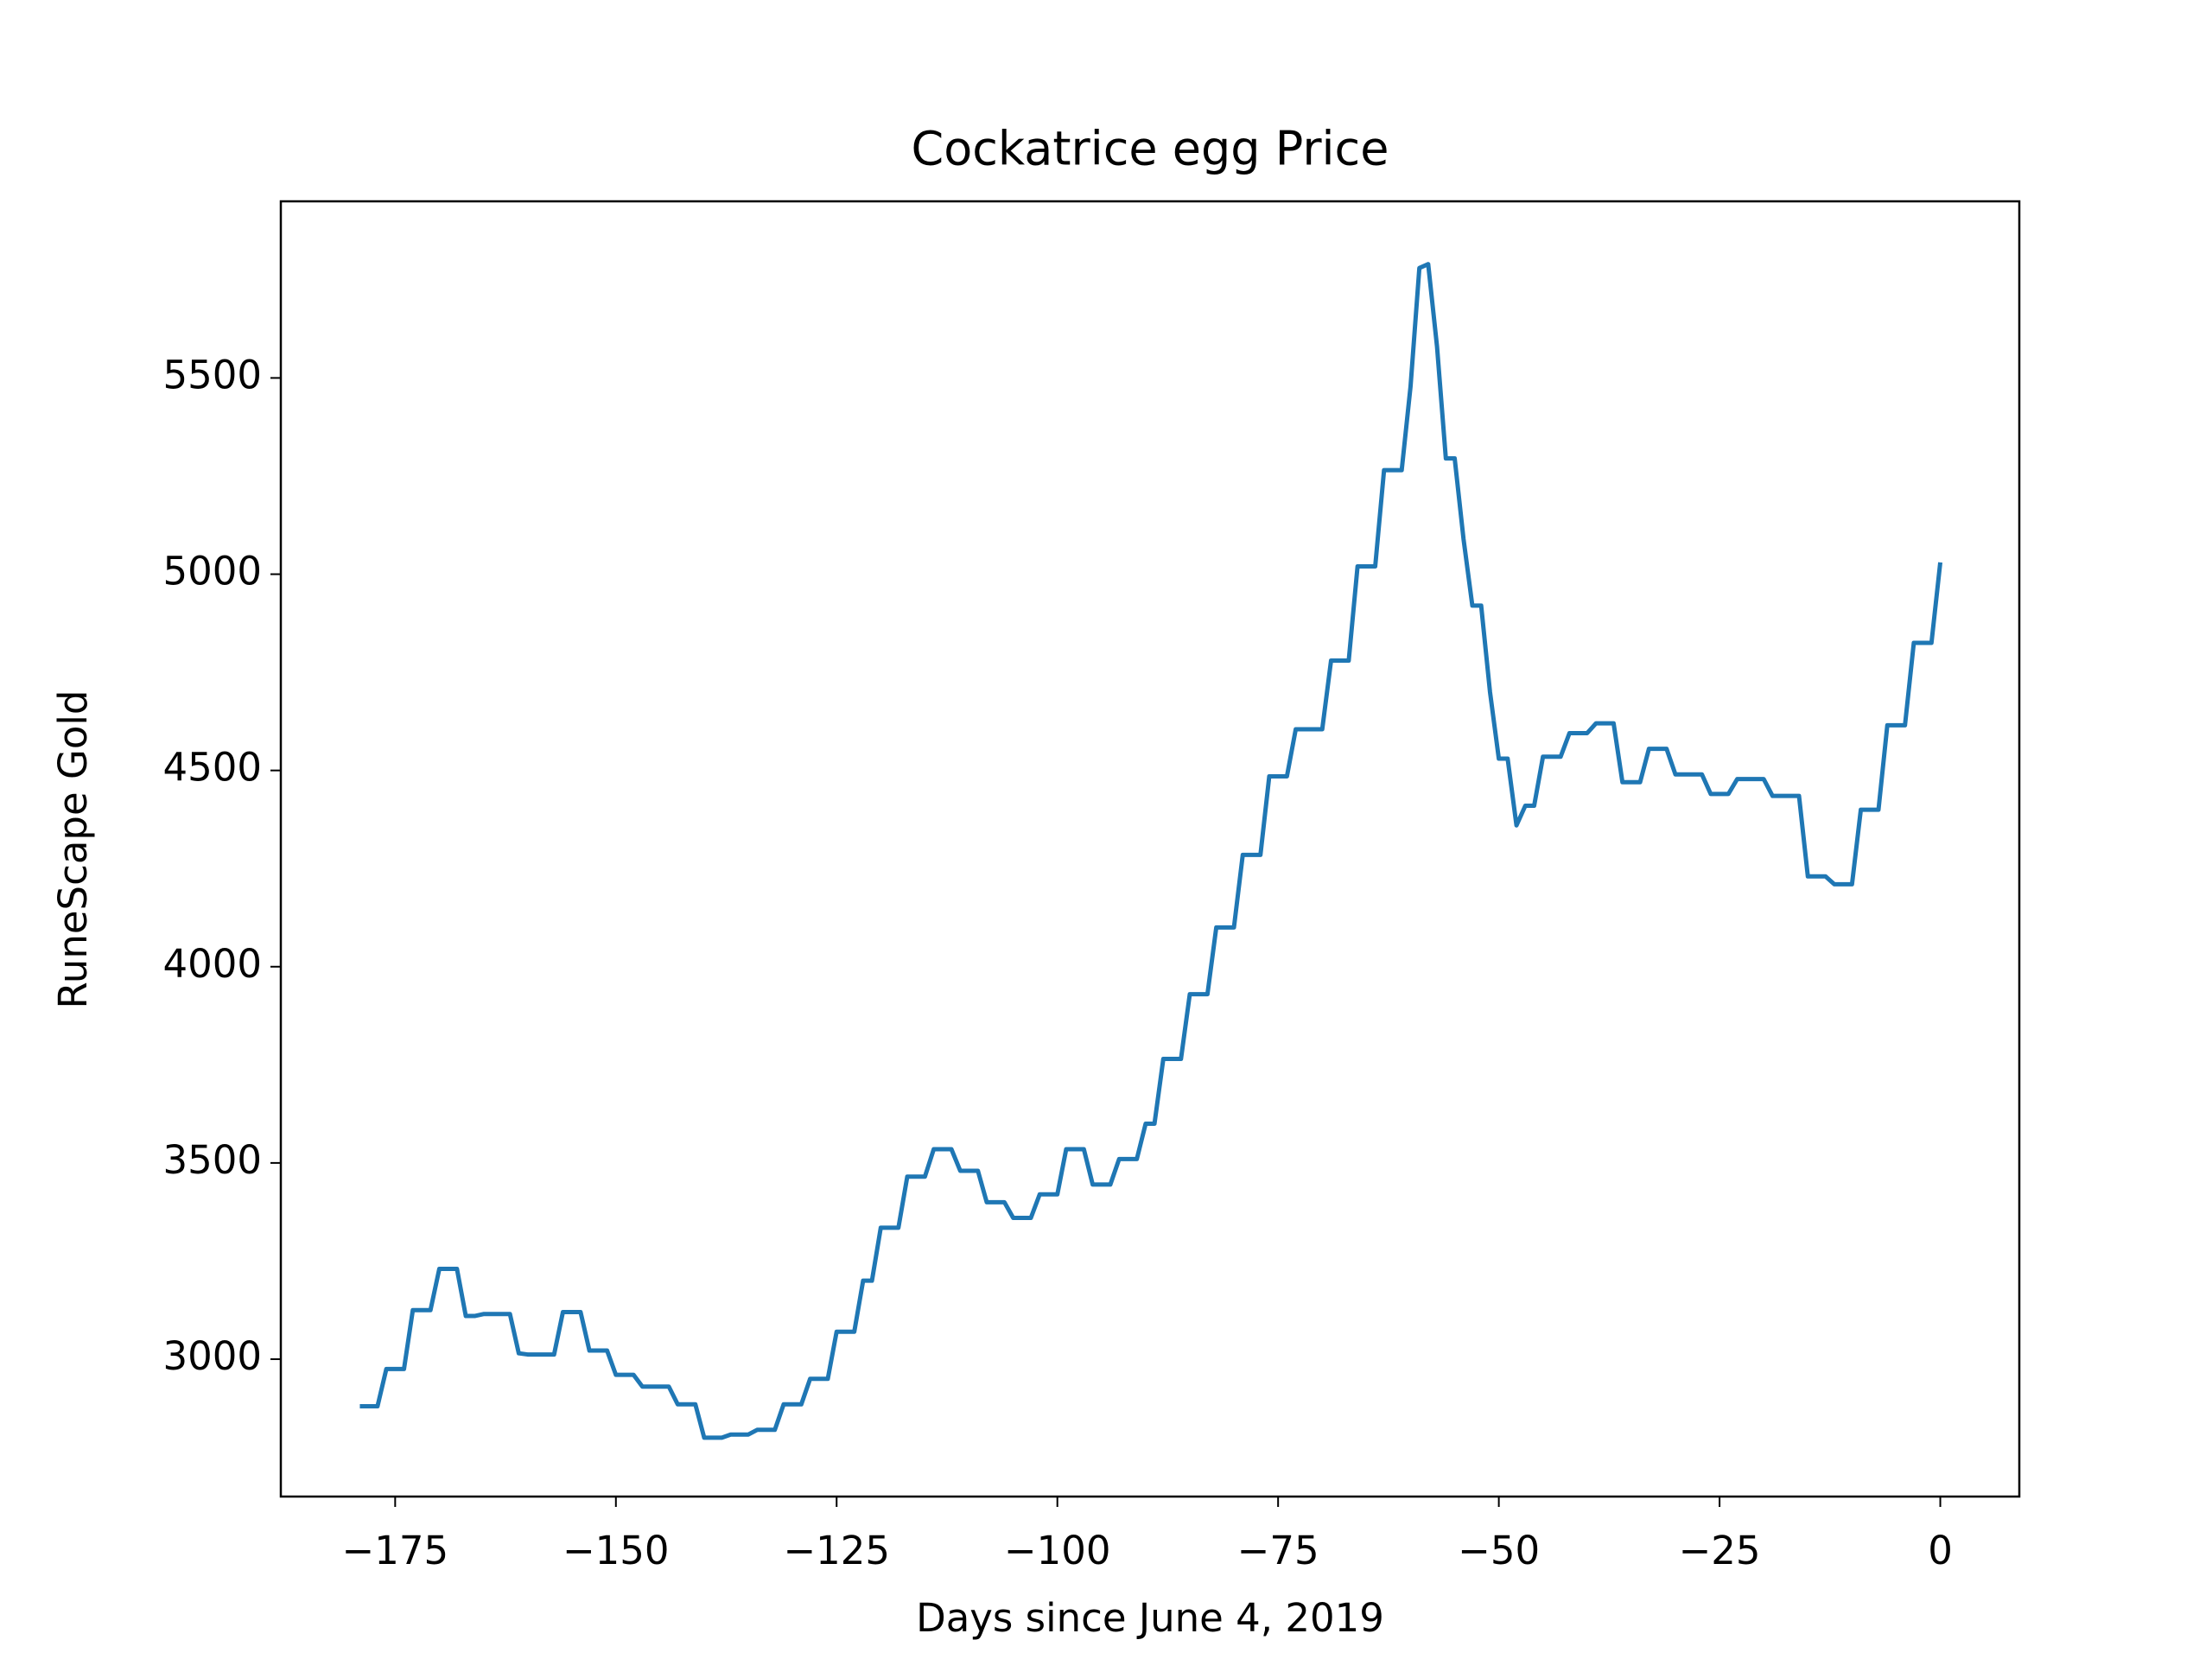 This screenshot has width=2212, height=1659. What do you see at coordinates (212, 964) in the screenshot?
I see `y-tick-label: 4000` at bounding box center [212, 964].